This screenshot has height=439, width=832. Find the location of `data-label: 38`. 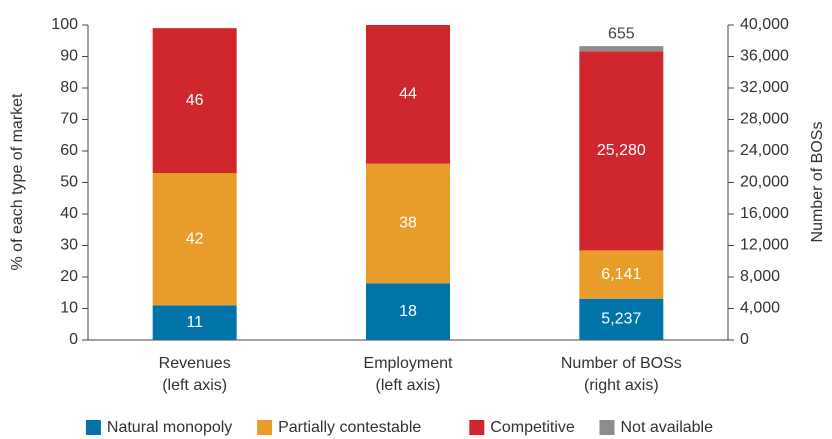

data-label: 38 is located at coordinates (408, 223).